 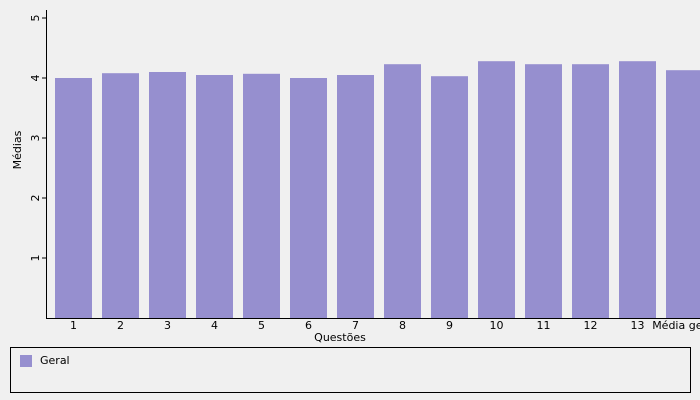 What do you see at coordinates (167, 325) in the screenshot?
I see `x-tick-label: 3` at bounding box center [167, 325].